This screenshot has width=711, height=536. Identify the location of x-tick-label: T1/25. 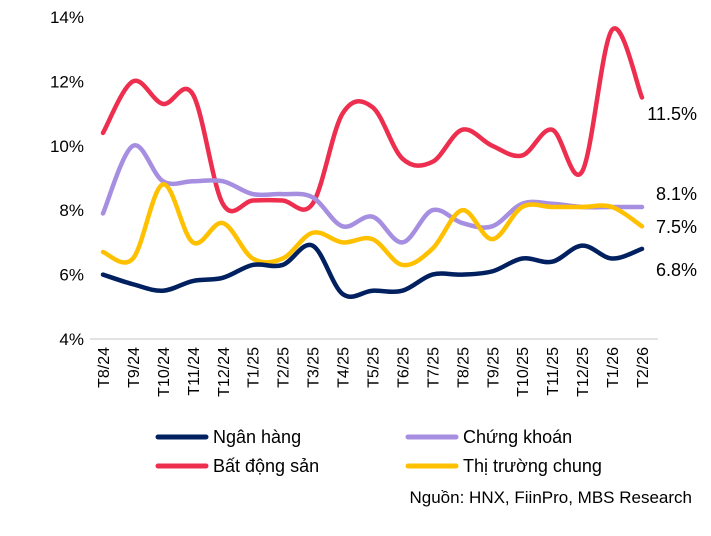
(254, 367).